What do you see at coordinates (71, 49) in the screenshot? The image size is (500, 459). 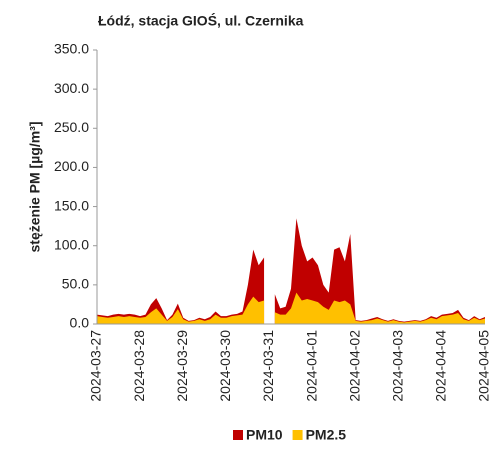 I see `y-tick-label: 350.0` at bounding box center [71, 49].